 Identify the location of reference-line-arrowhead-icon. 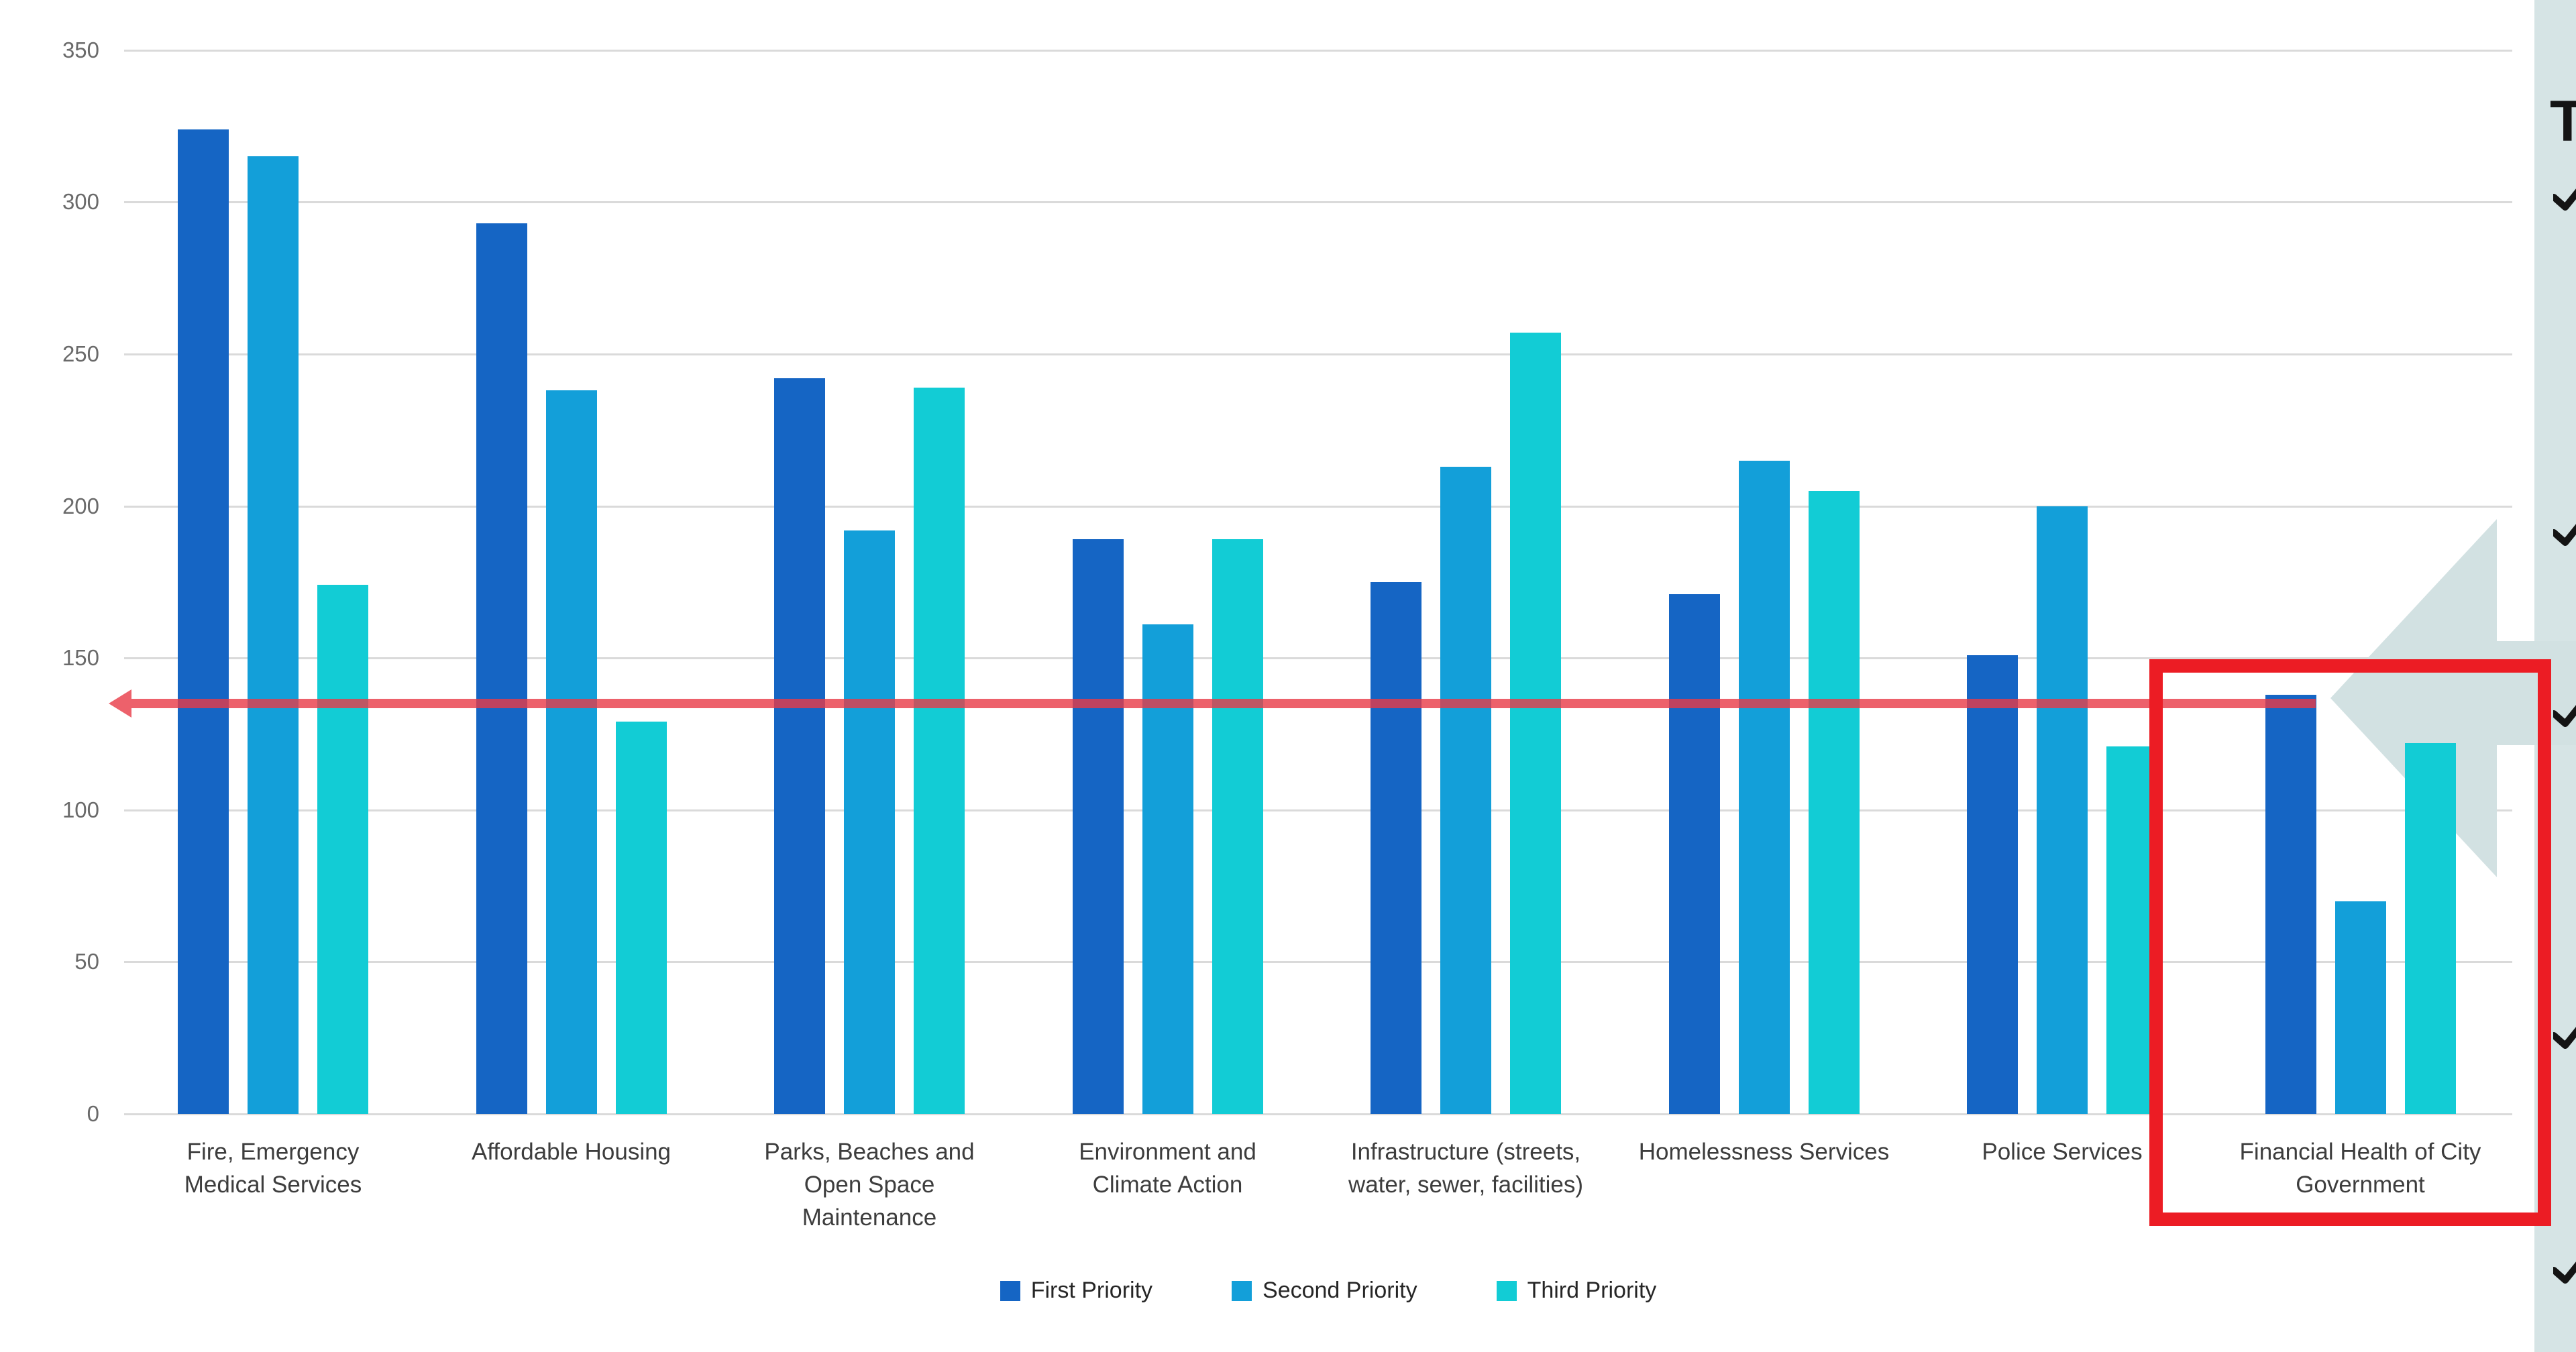
(120, 703).